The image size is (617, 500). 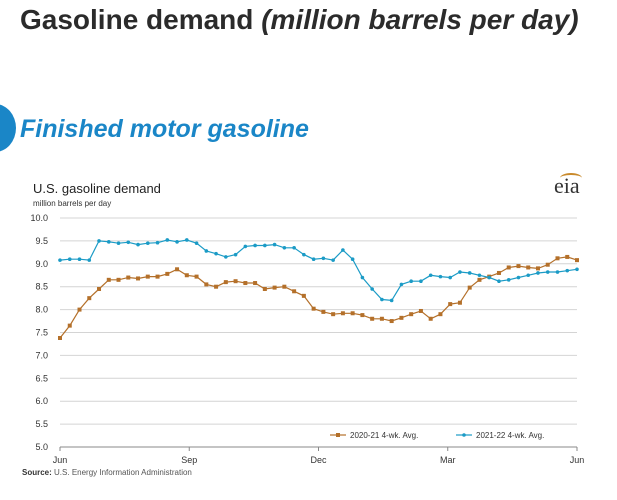 I want to click on y-tick-label: 6.5, so click(x=41, y=378).